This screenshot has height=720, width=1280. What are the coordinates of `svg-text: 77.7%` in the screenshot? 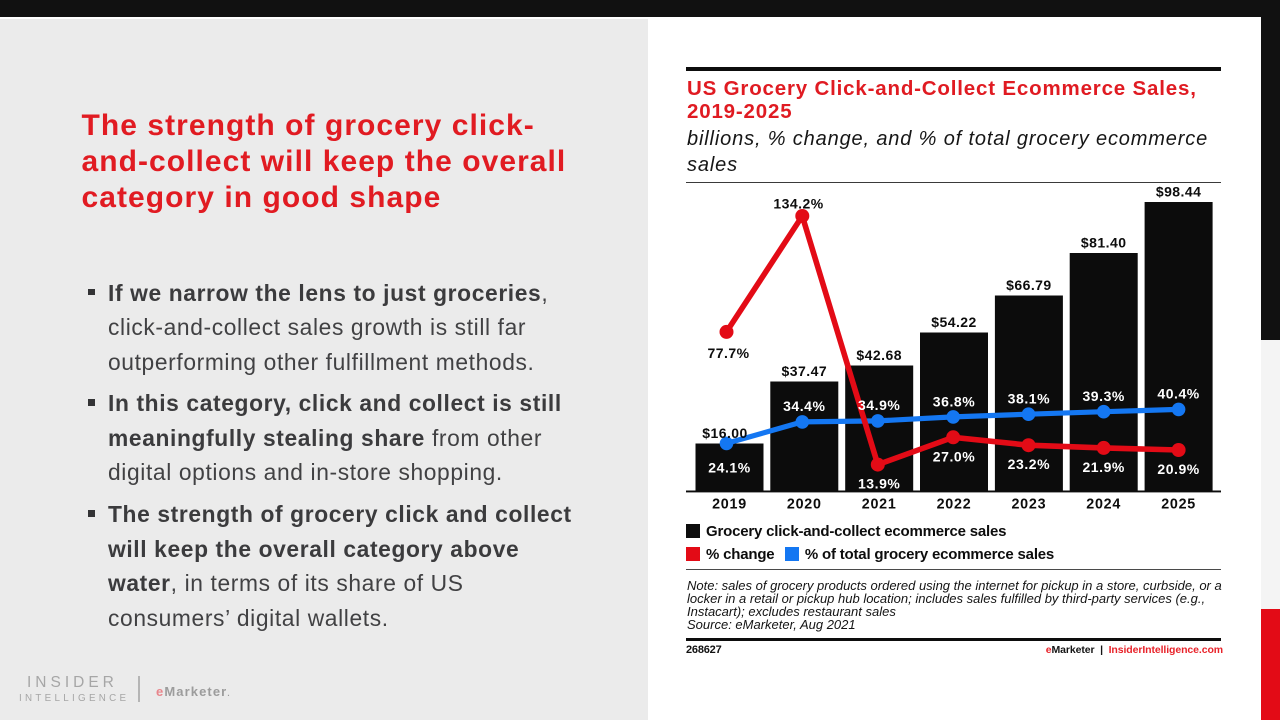 It's located at (729, 353).